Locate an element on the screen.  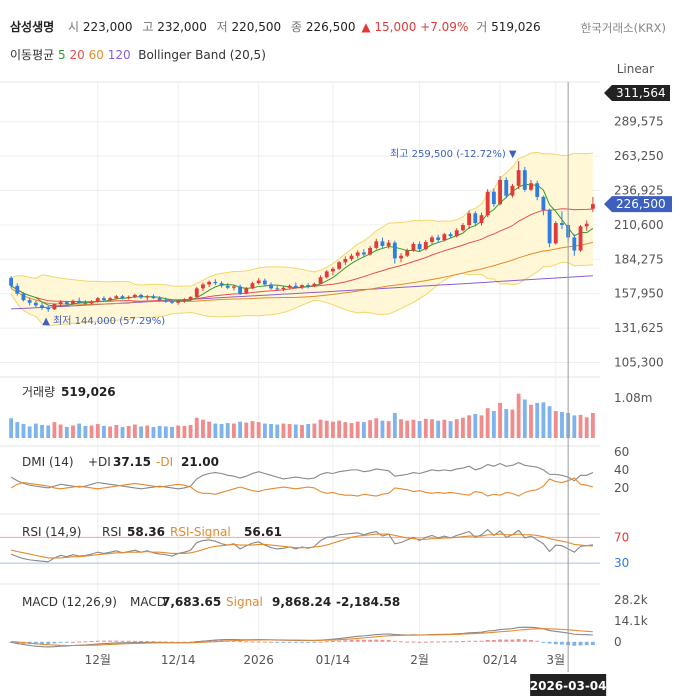
dmi-panel: DMI (14) +DI 37.15 -DI 21.00 is located at coordinates (302, 476).